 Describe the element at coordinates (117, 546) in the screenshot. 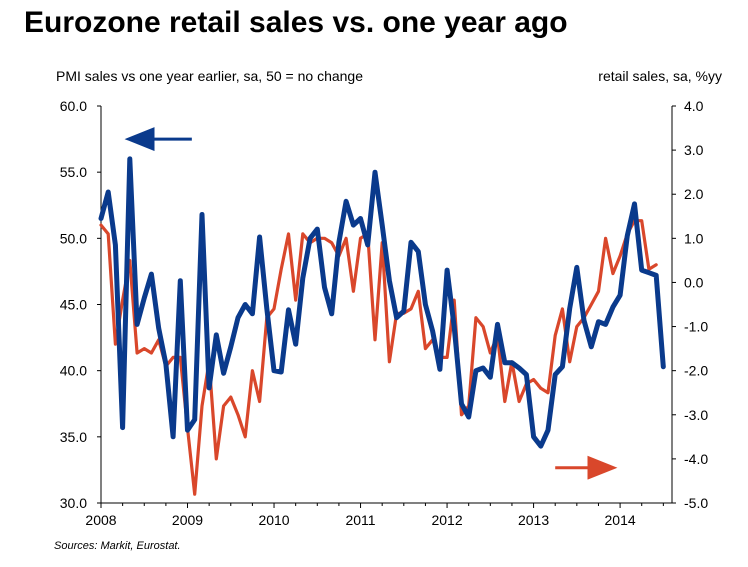

I see `source-note: Sources: Markit, Eurostat.` at that location.